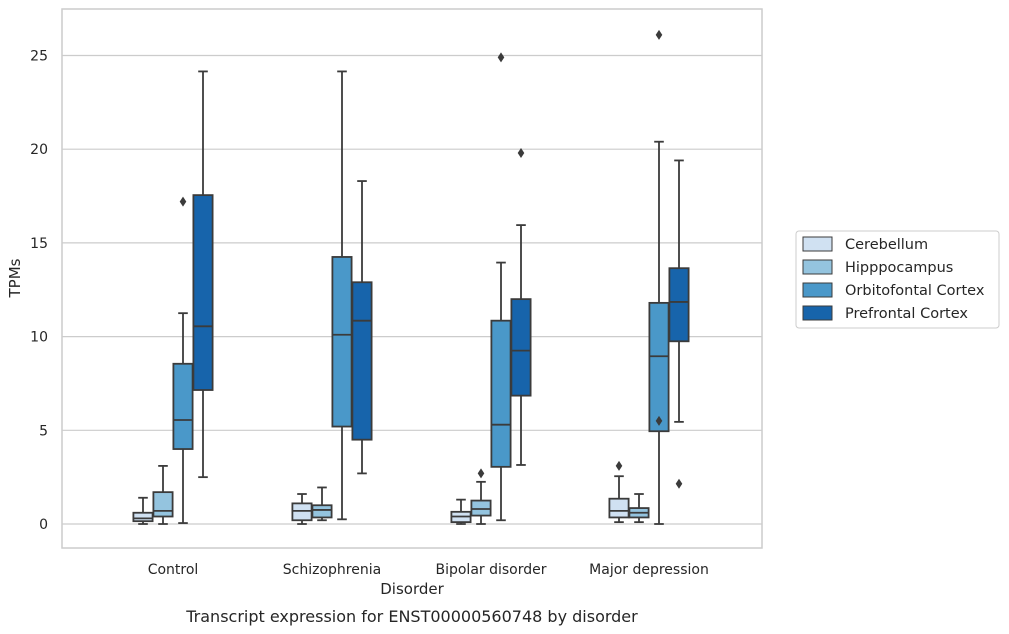 The height and width of the screenshot is (634, 1009). Describe the element at coordinates (39, 244) in the screenshot. I see `y-tick-label-15: 15` at that location.